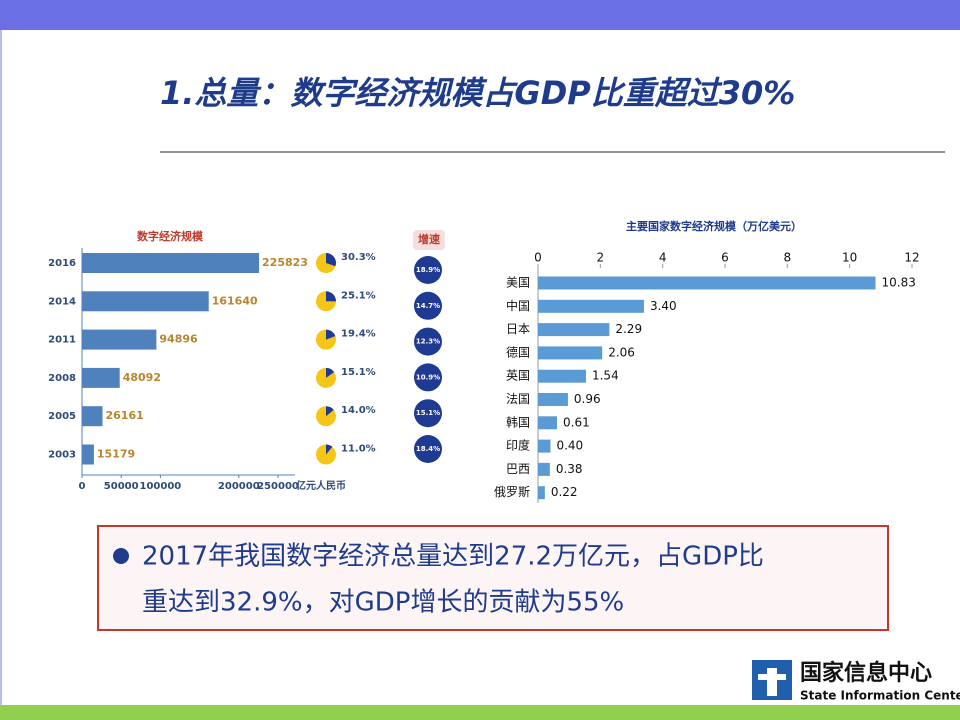 This screenshot has height=720, width=960. What do you see at coordinates (278, 486) in the screenshot?
I see `x-tick-label: 250000` at bounding box center [278, 486].